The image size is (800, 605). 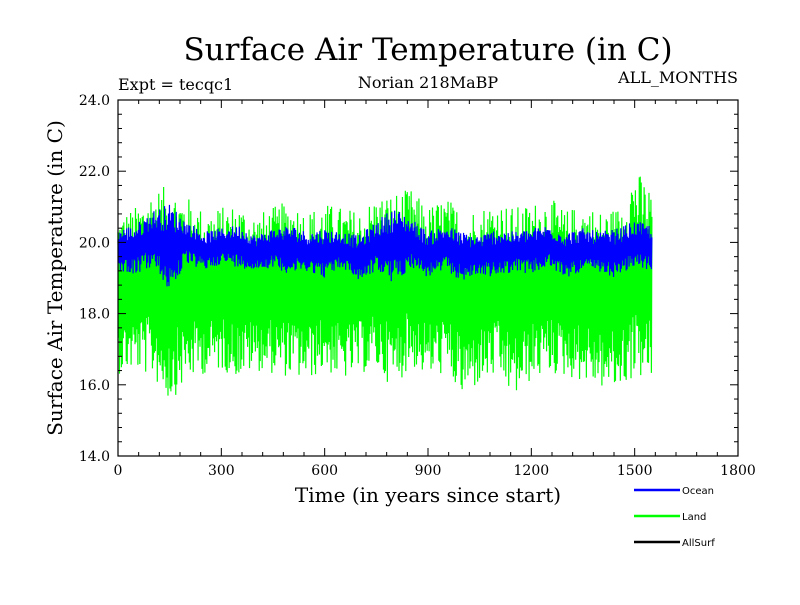 I want to click on y-tick-label: 20.0, so click(x=94, y=243).